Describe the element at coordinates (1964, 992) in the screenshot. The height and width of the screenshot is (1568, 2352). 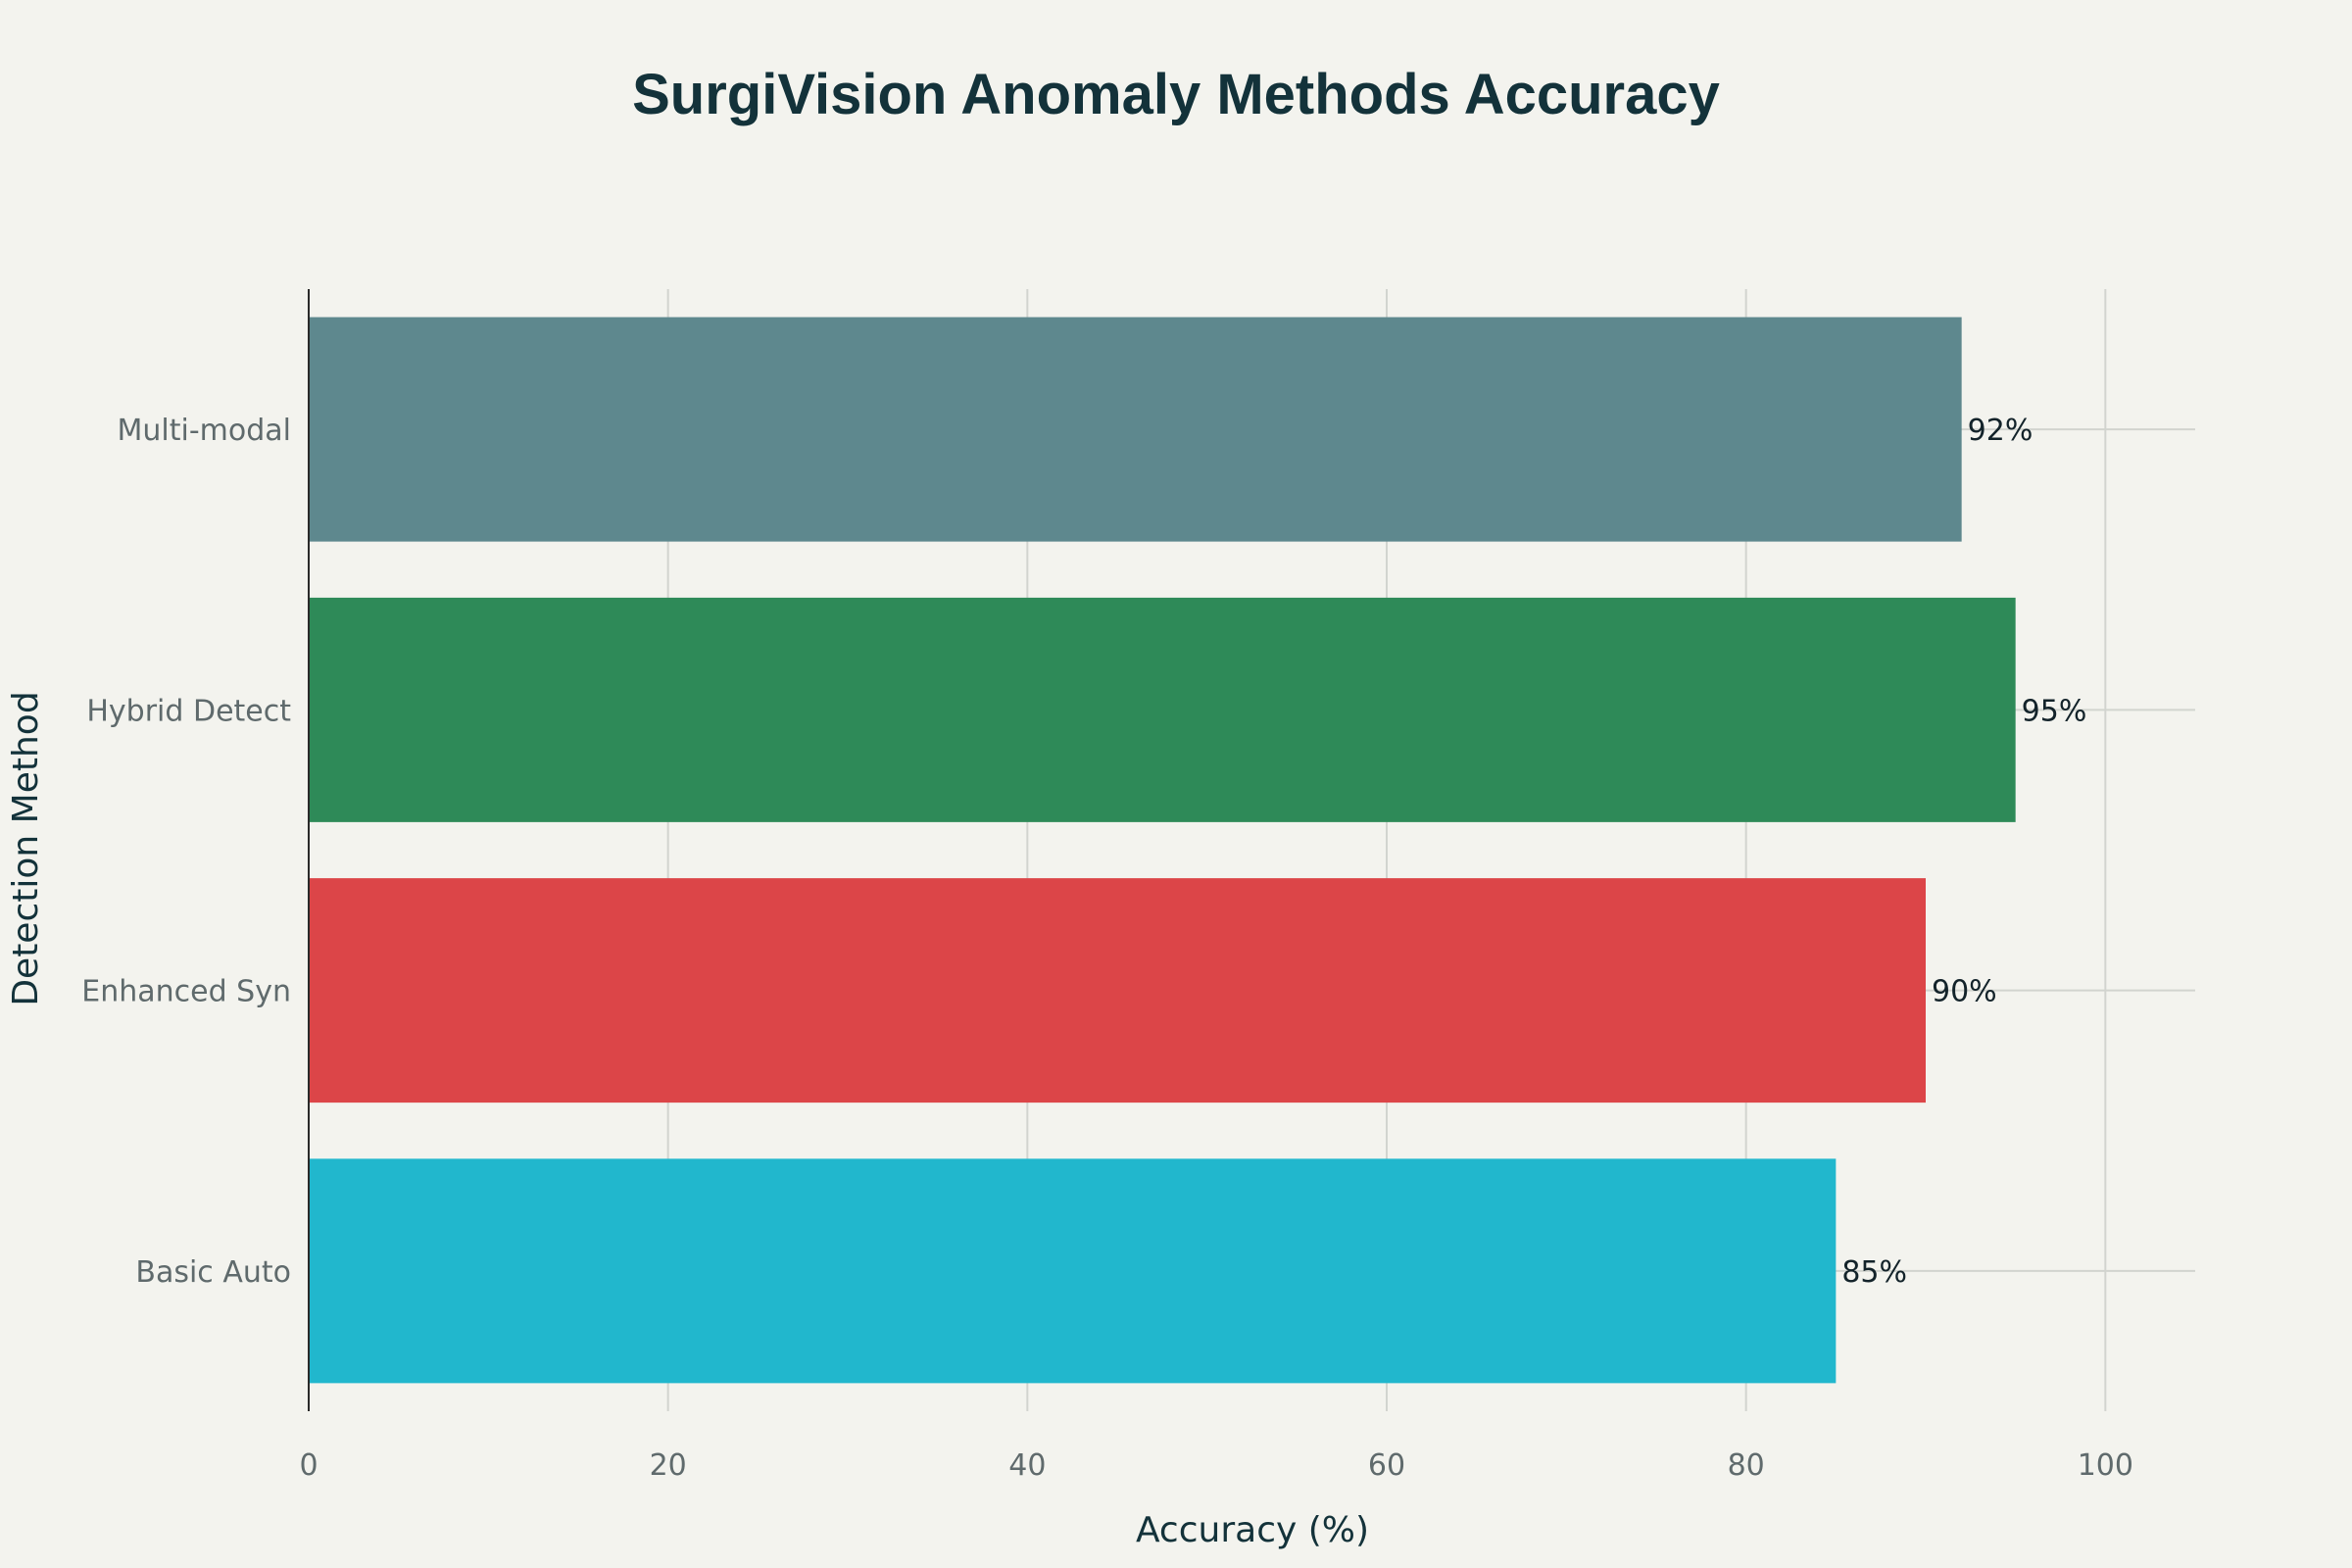
I see `data-label: 90%` at that location.